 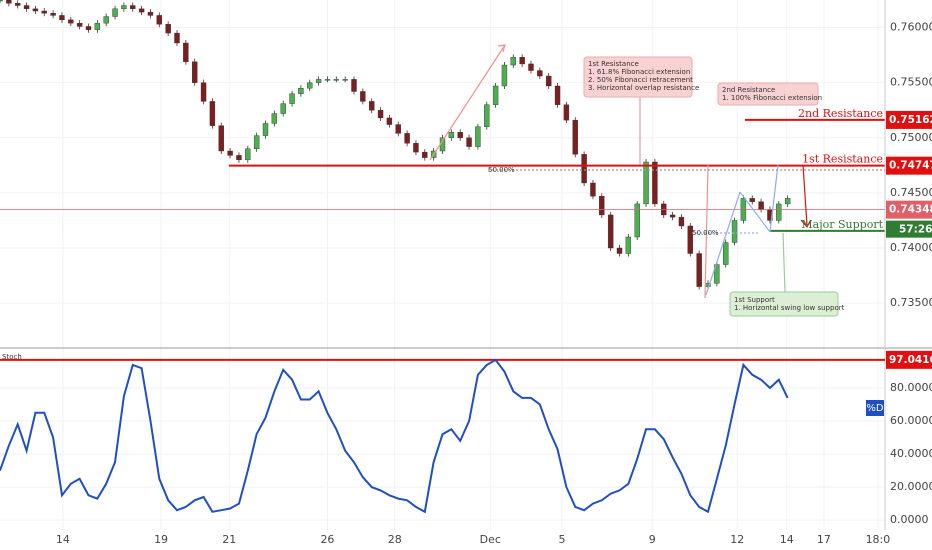 What do you see at coordinates (789, 308) in the screenshot?
I see `callout-text: 1. Horizontal swing low support` at bounding box center [789, 308].